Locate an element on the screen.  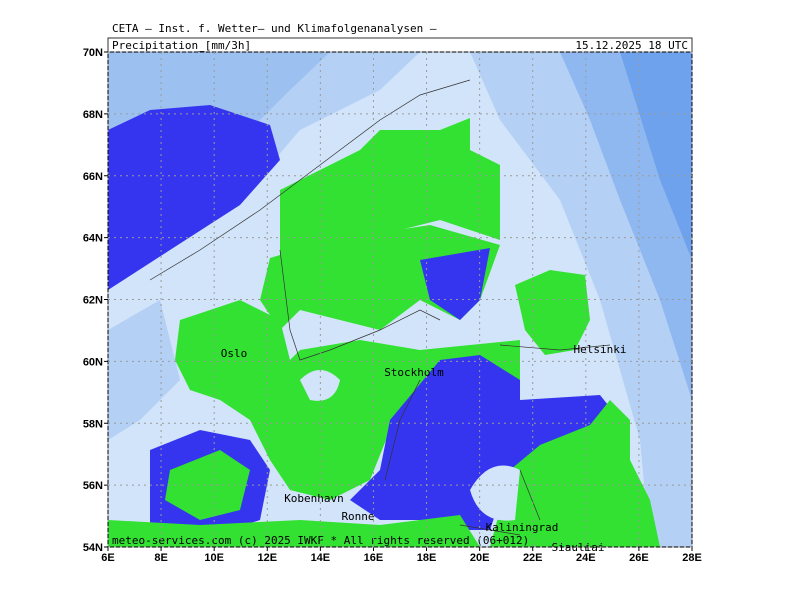
lon-tick-label: 24E is located at coordinates (586, 558).